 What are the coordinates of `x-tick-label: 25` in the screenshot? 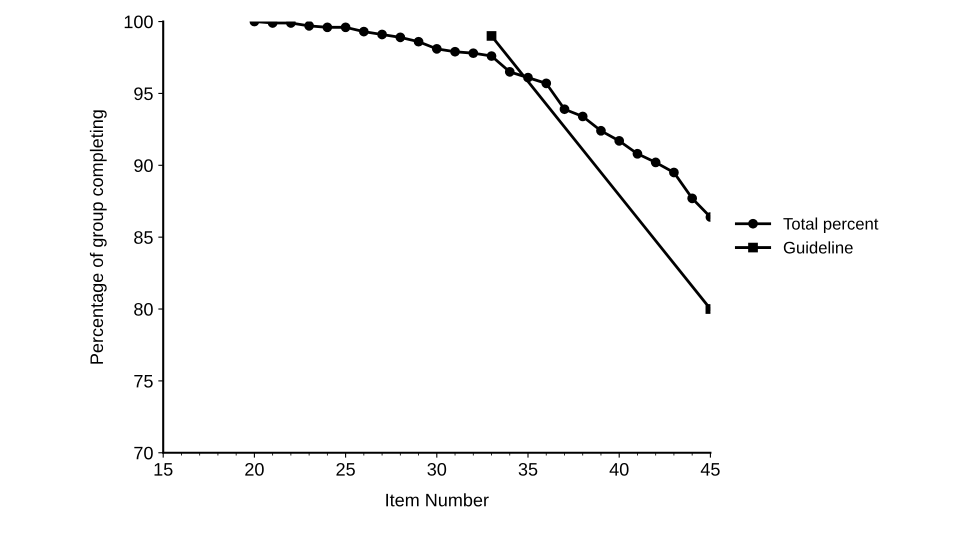 It's located at (345, 469).